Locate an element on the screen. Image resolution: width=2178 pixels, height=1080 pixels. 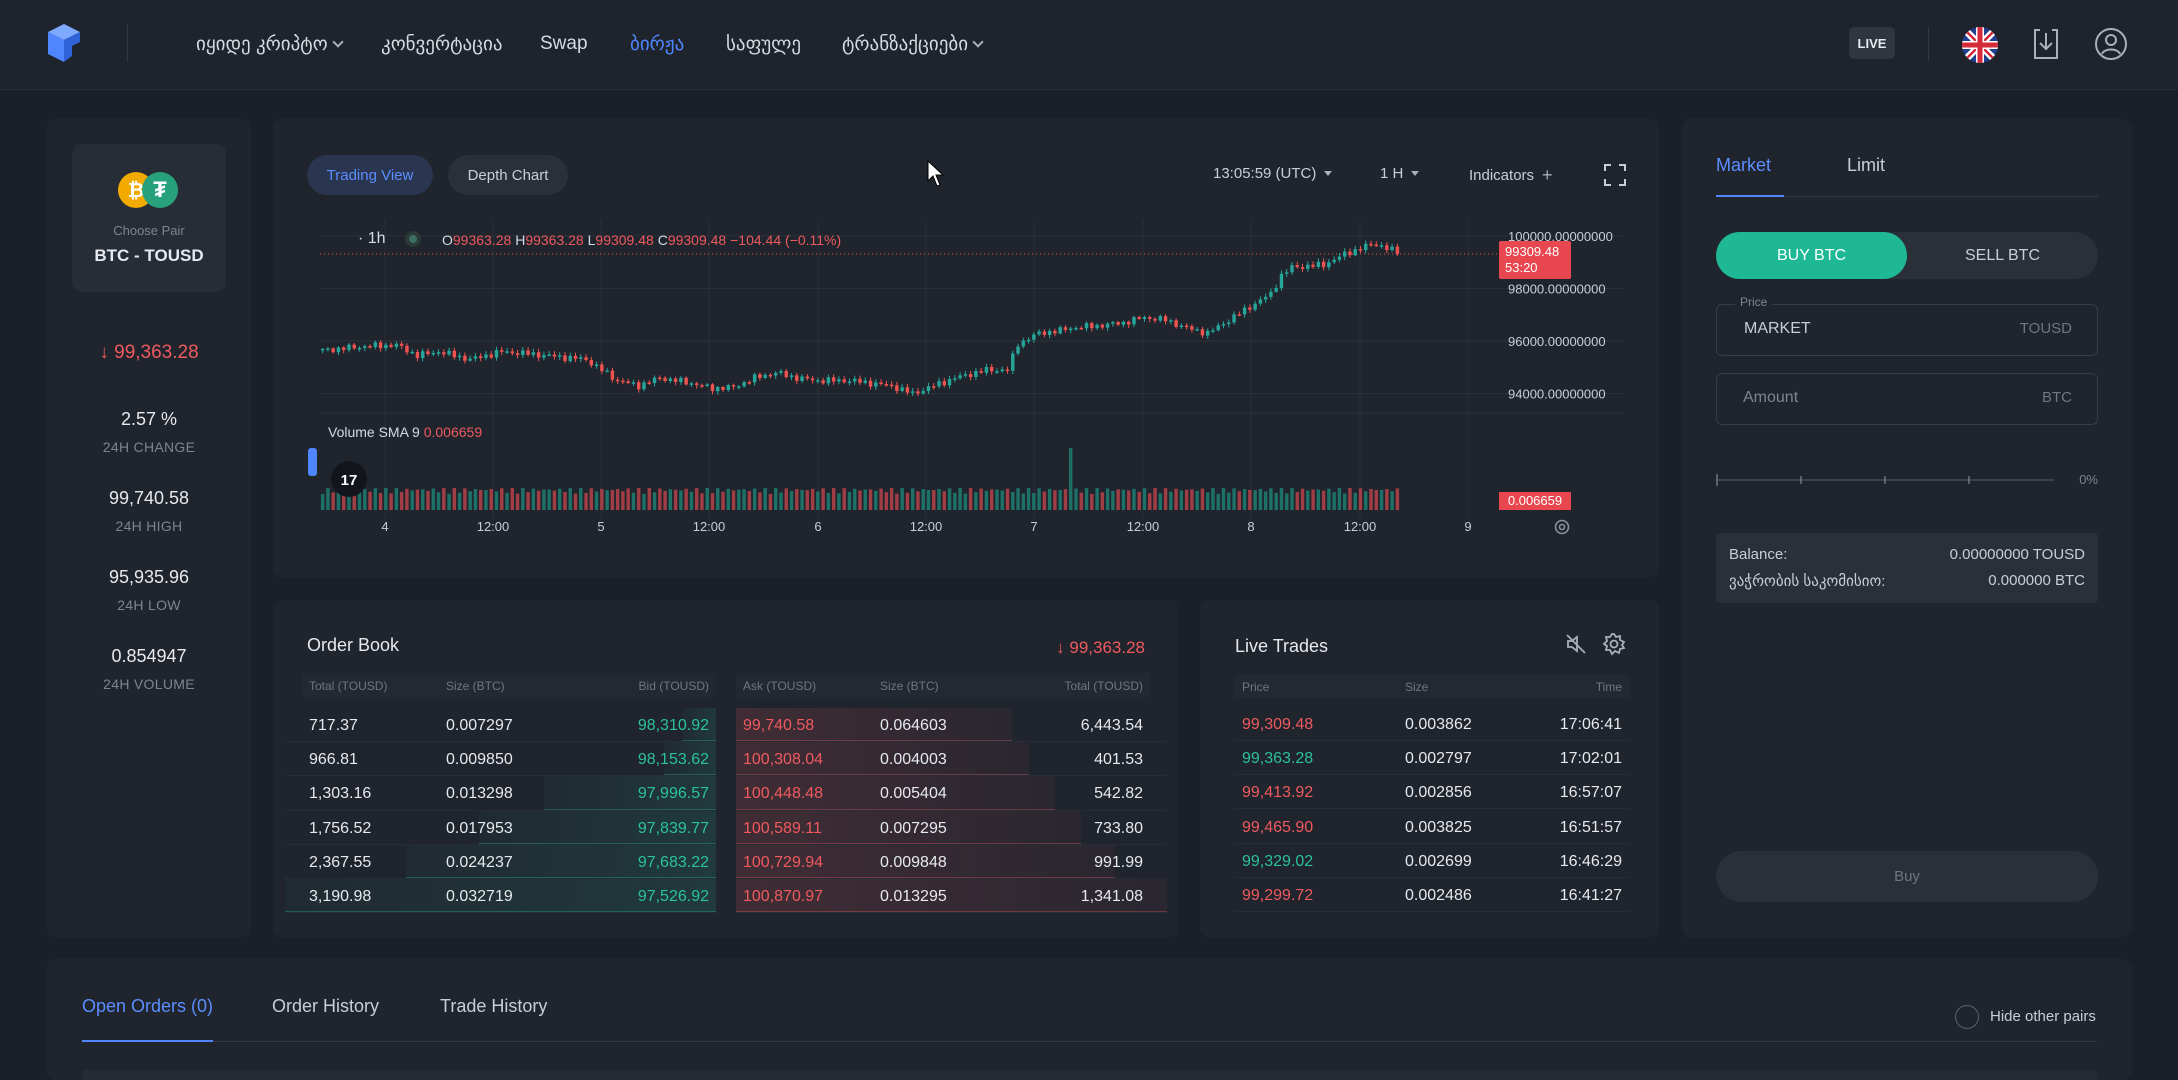
live-trades-title: Live Trades is located at coordinates (1282, 646).